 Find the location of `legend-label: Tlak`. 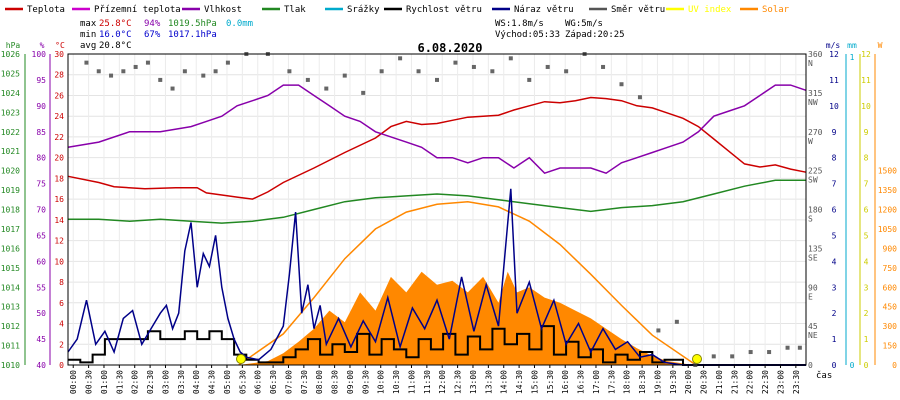

legend-label: Tlak is located at coordinates (295, 10).